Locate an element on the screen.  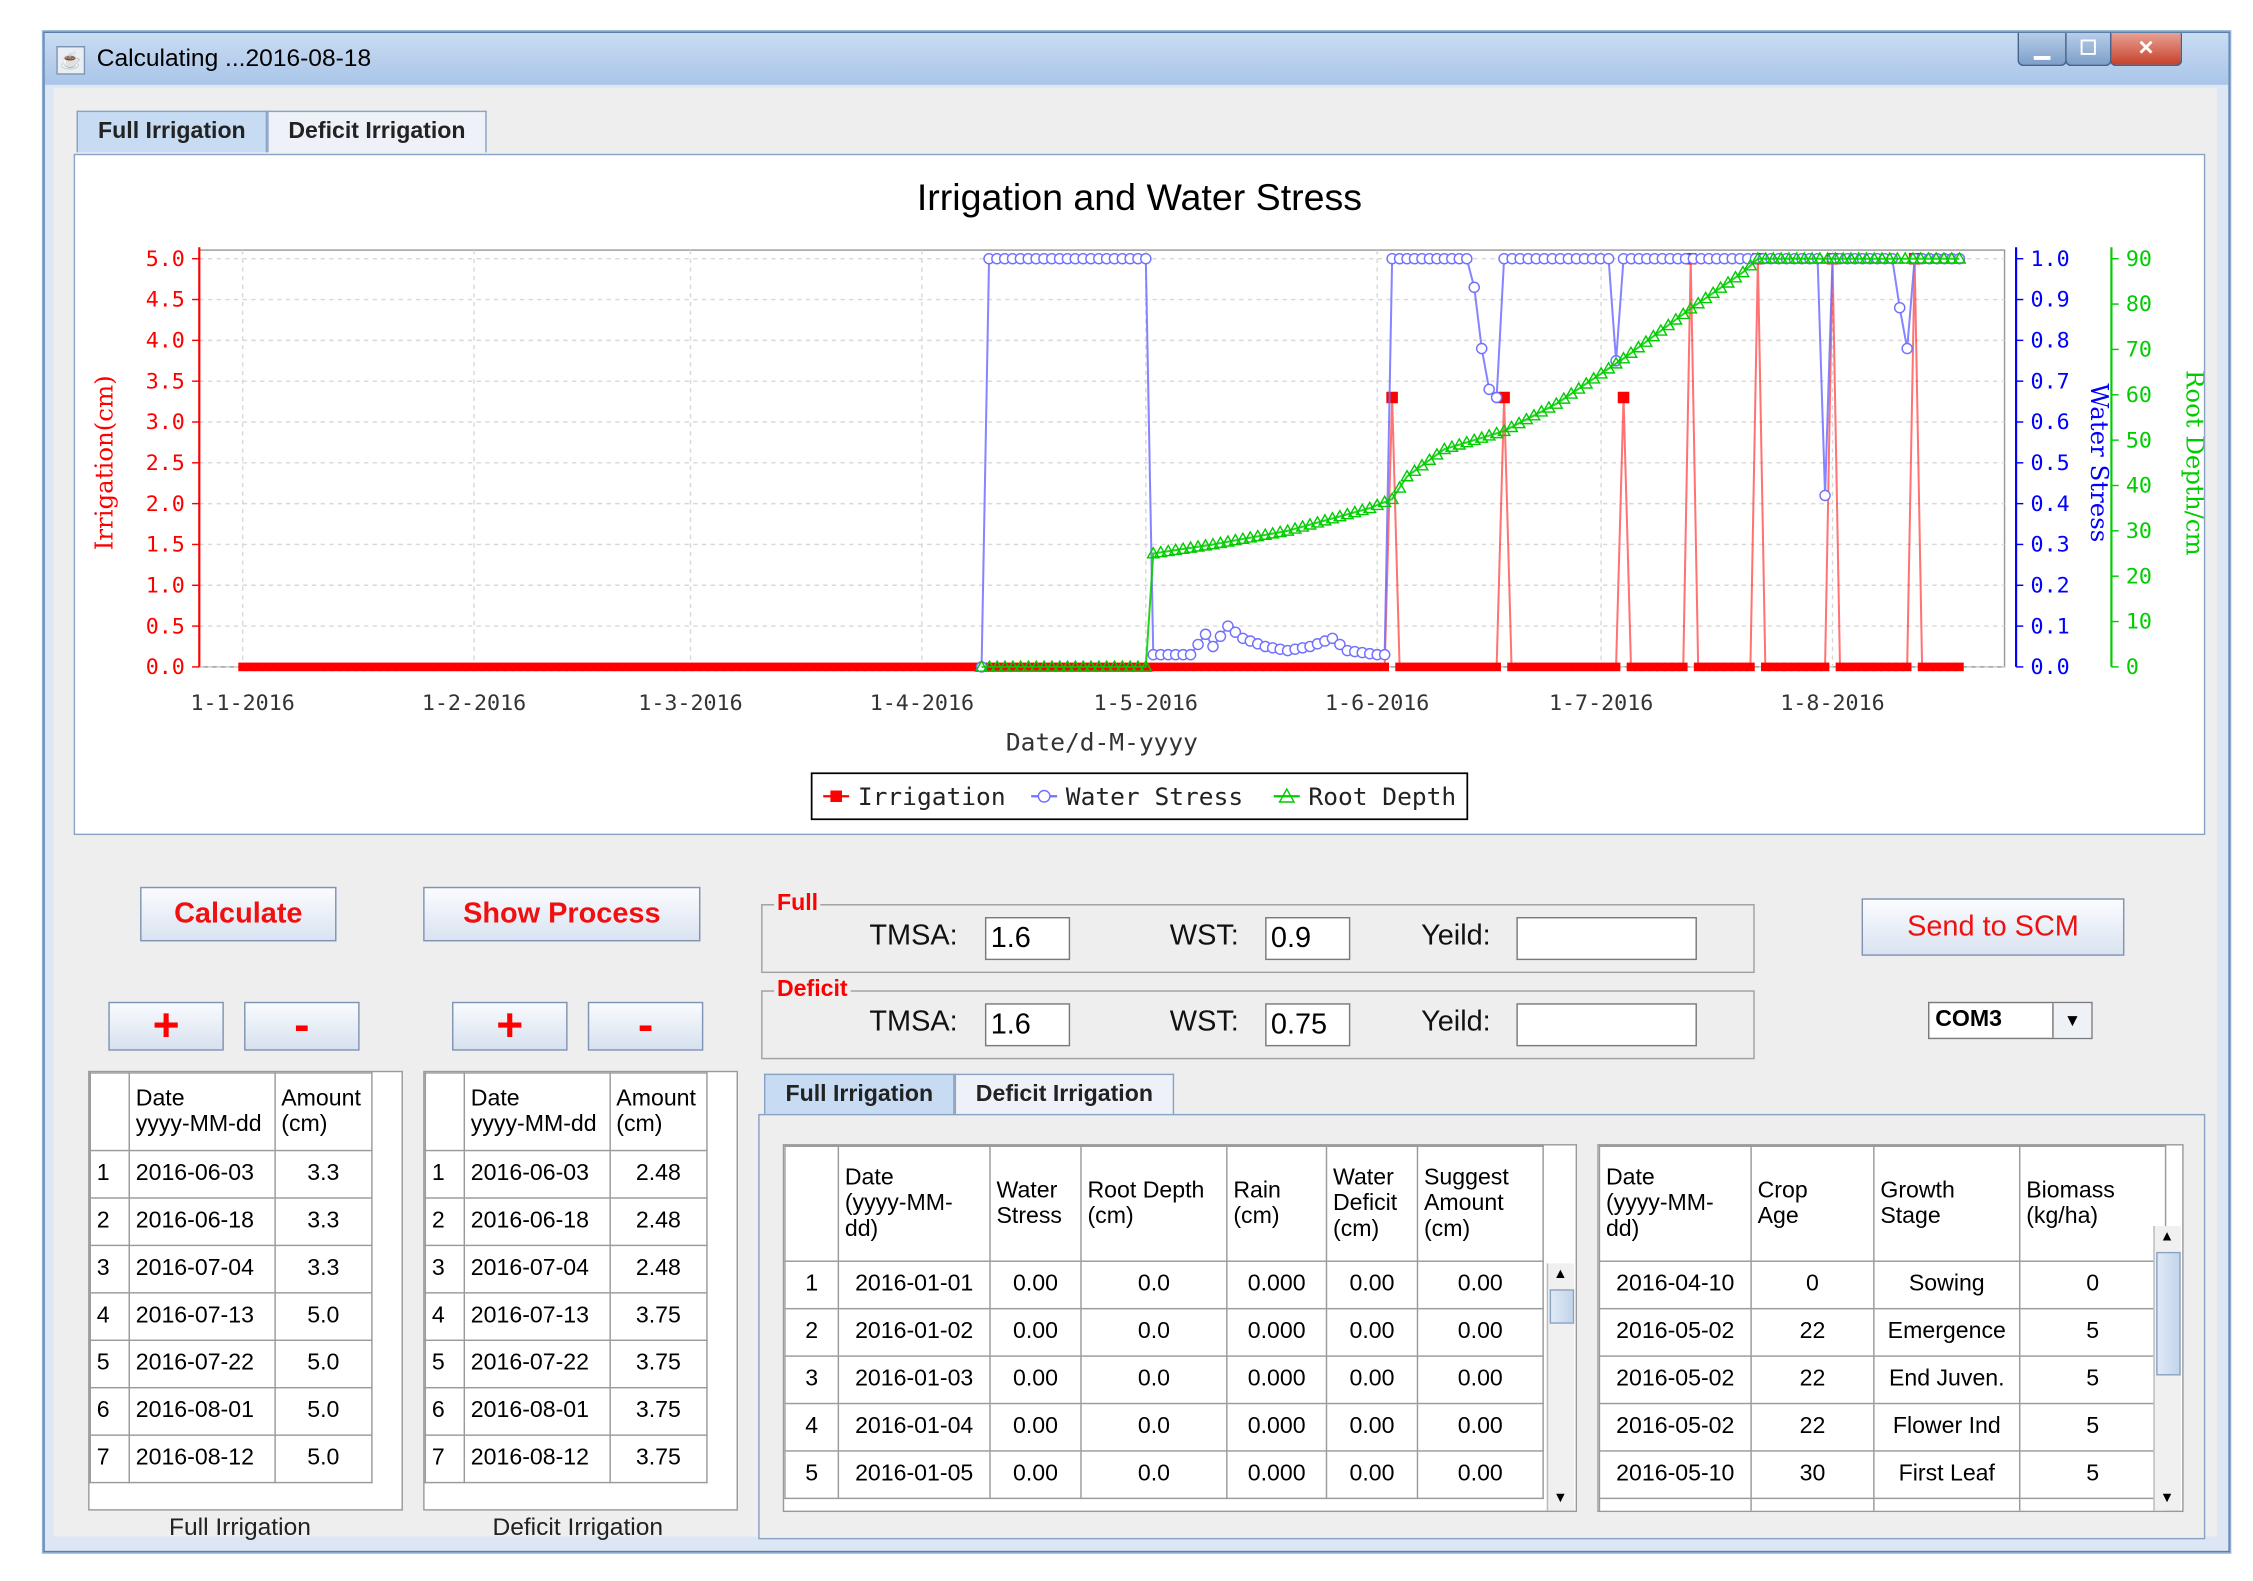
table-row: 2 2016-06-18 3.3 is located at coordinates (231, 1222).